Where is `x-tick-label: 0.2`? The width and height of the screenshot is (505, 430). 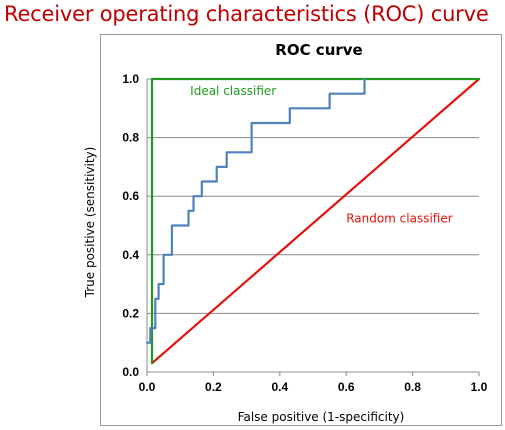 x-tick-label: 0.2 is located at coordinates (213, 387).